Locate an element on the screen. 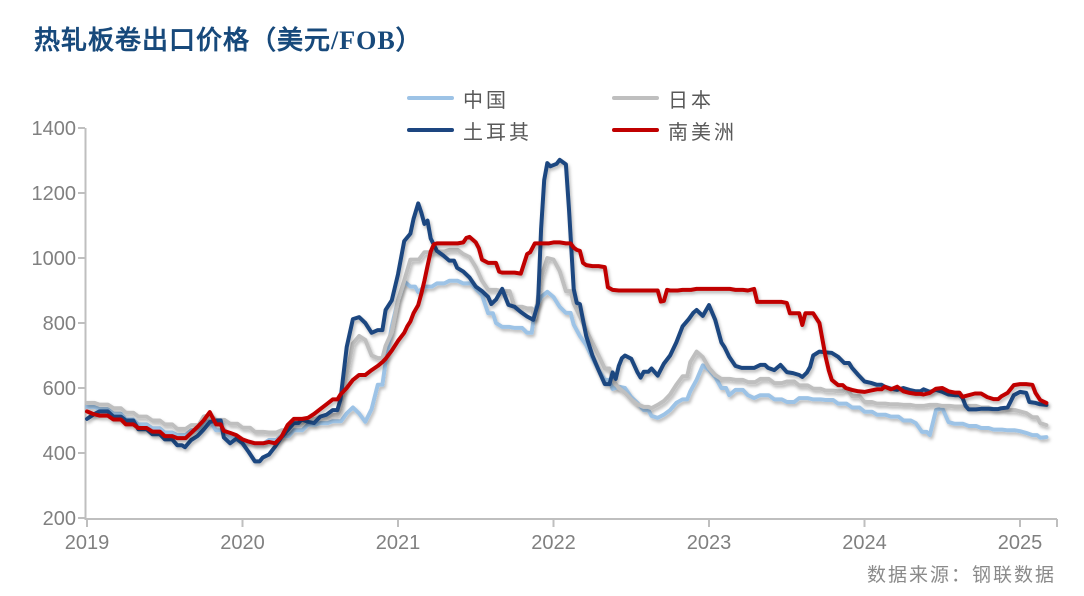  x-tick-label: 2019 is located at coordinates (87, 543).